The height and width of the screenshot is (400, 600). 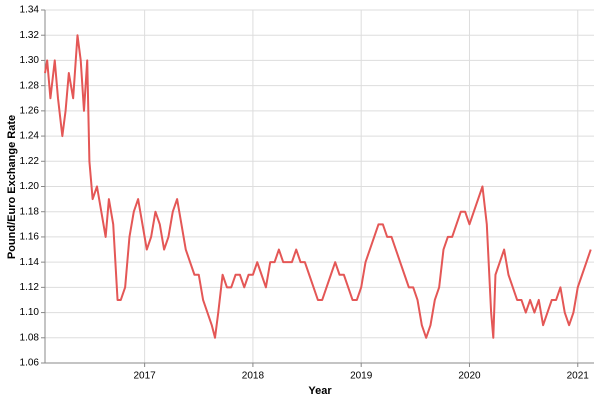 What do you see at coordinates (30, 10) in the screenshot?
I see `y-tick-label: 1.34` at bounding box center [30, 10].